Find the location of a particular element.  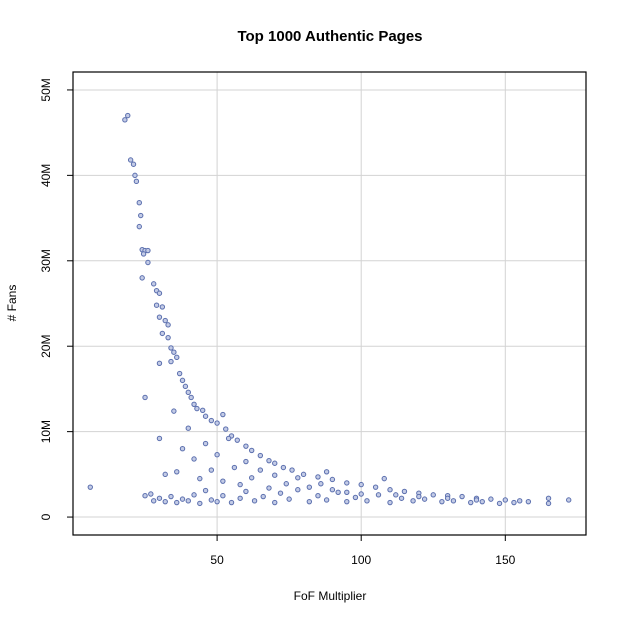

x-axis-label: FoF Multiplier is located at coordinates (330, 596).